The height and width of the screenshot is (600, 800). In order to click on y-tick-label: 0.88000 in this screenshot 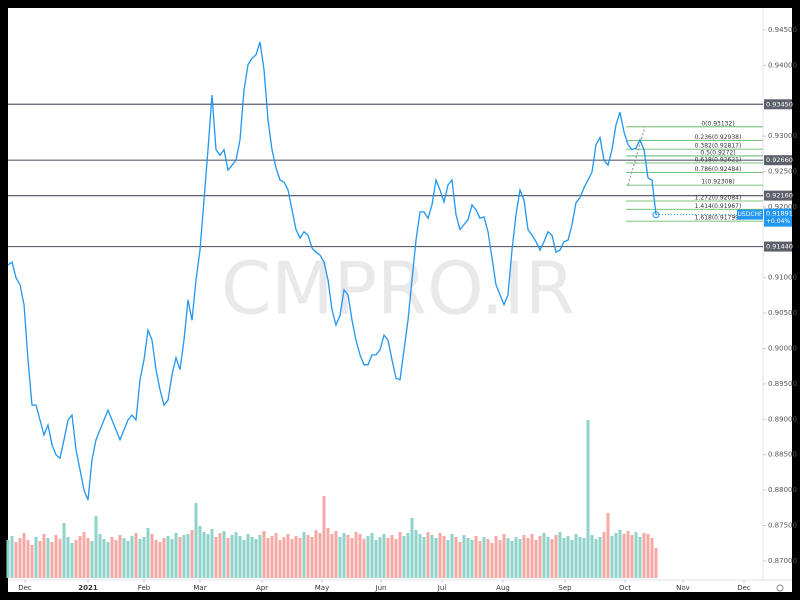, I will do `click(782, 490)`.